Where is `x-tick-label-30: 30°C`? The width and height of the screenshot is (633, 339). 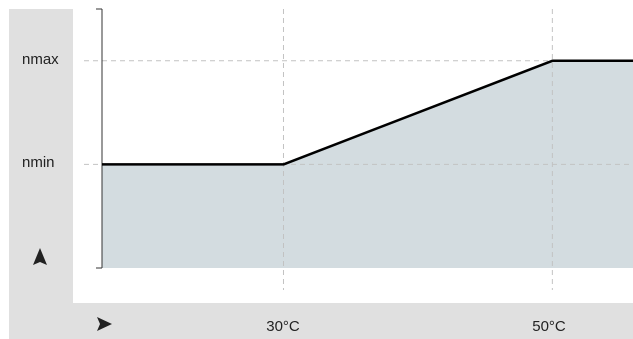 x-tick-label-30: 30°C is located at coordinates (283, 326).